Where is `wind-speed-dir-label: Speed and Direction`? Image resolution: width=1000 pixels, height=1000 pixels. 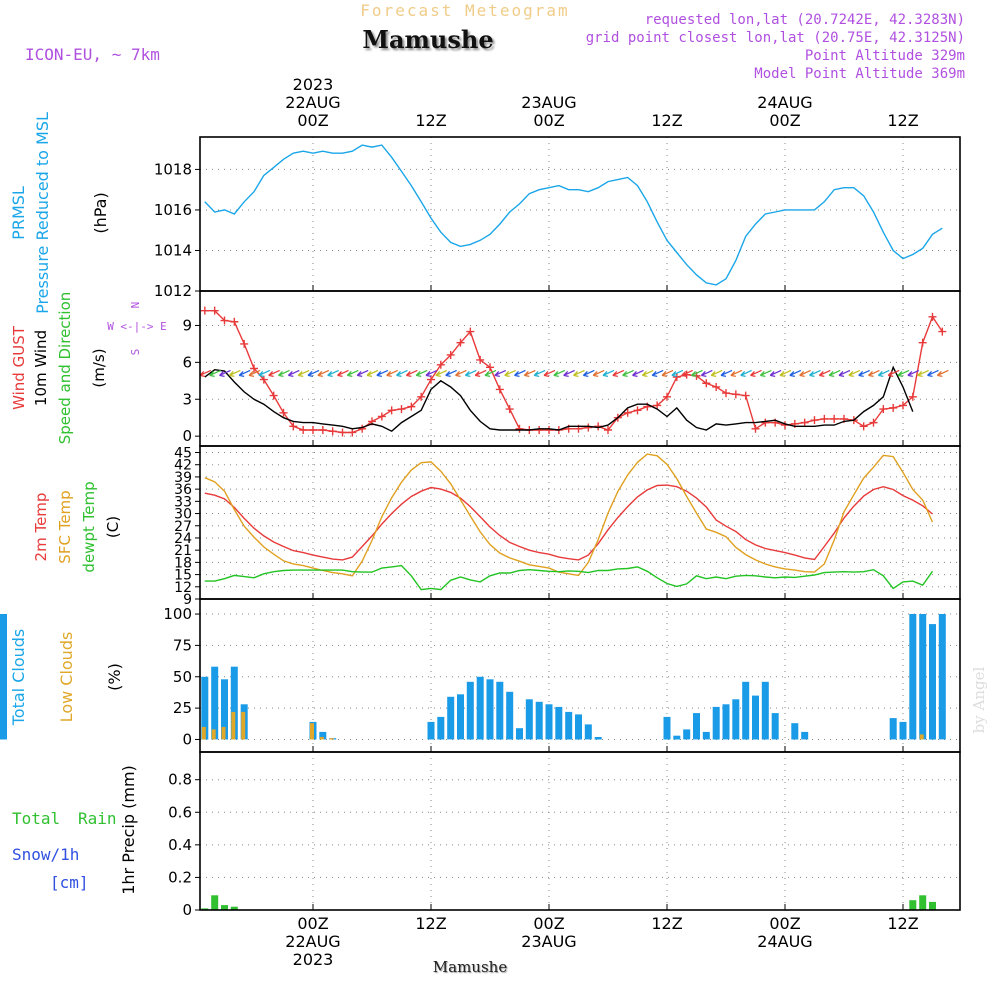
wind-speed-dir-label: Speed and Direction is located at coordinates (65, 368).